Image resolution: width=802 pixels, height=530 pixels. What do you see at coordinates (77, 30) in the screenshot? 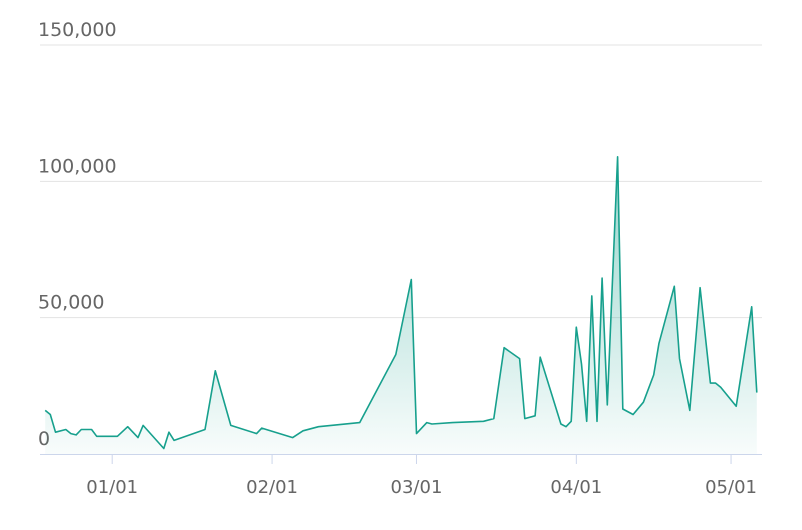
I see `y-tick-label: 150,000` at bounding box center [77, 30].